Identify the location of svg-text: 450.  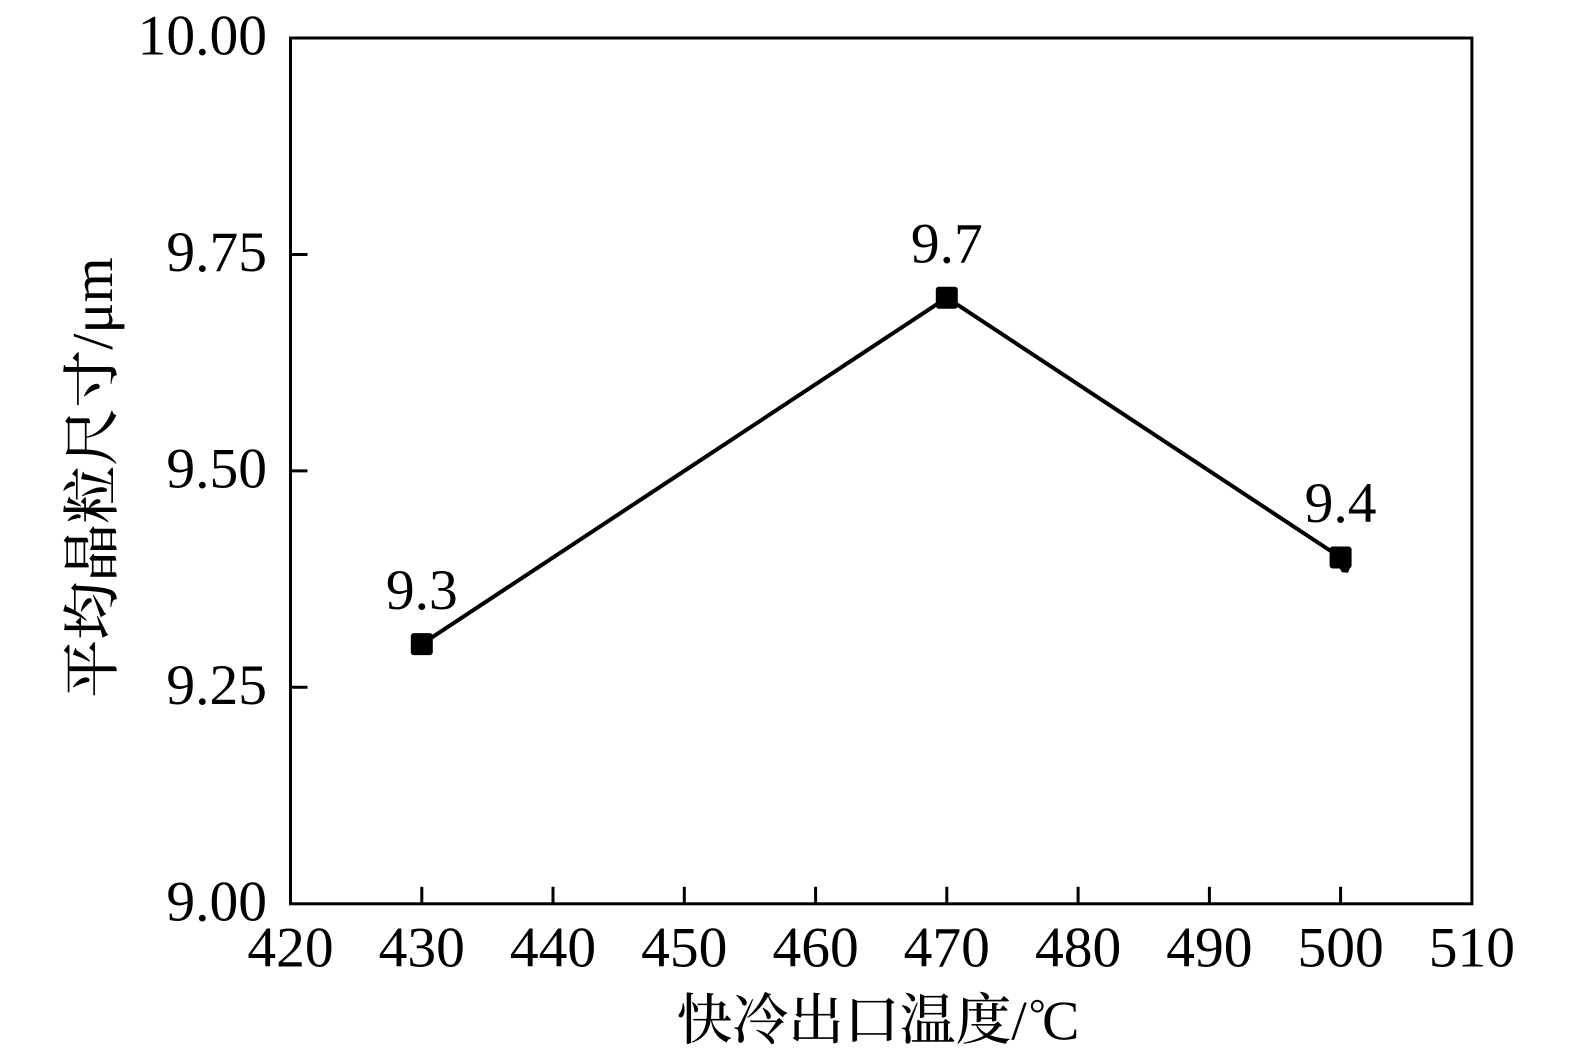
(684, 948).